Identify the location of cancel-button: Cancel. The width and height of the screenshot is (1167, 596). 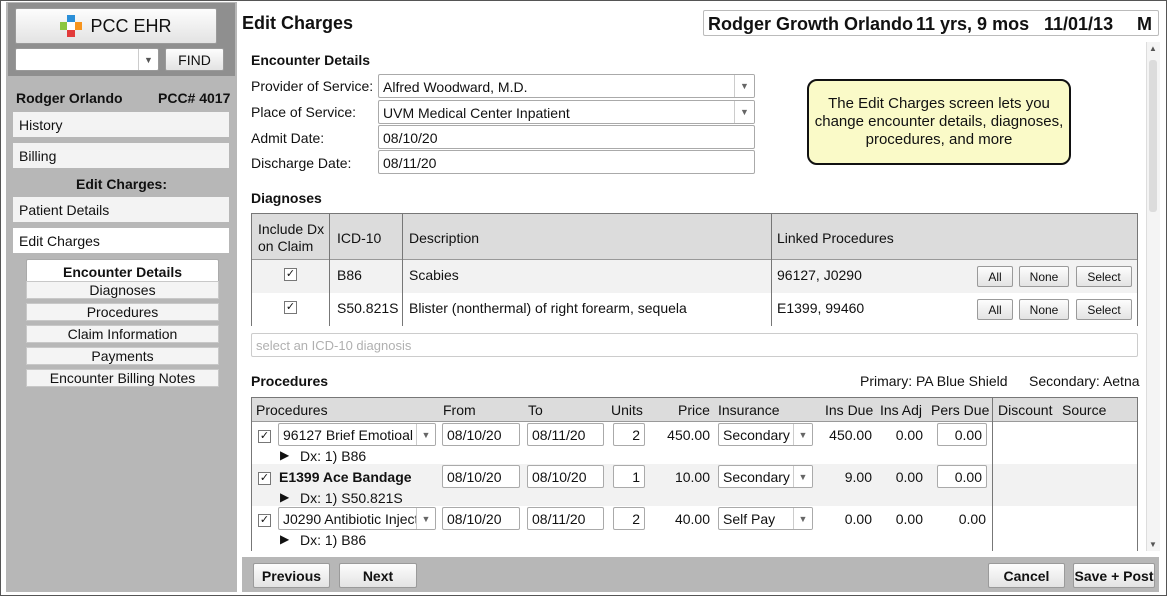
(1026, 575).